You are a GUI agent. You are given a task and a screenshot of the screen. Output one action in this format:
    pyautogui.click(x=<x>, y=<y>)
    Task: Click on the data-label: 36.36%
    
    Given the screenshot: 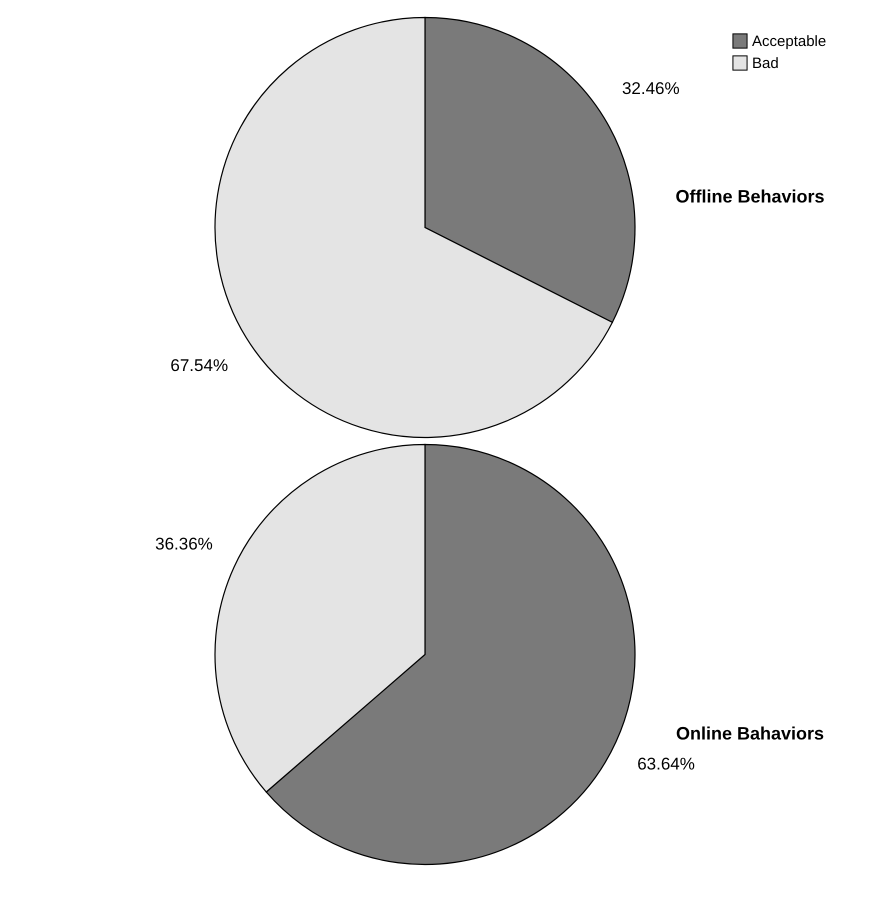 What is the action you would take?
    pyautogui.click(x=184, y=544)
    